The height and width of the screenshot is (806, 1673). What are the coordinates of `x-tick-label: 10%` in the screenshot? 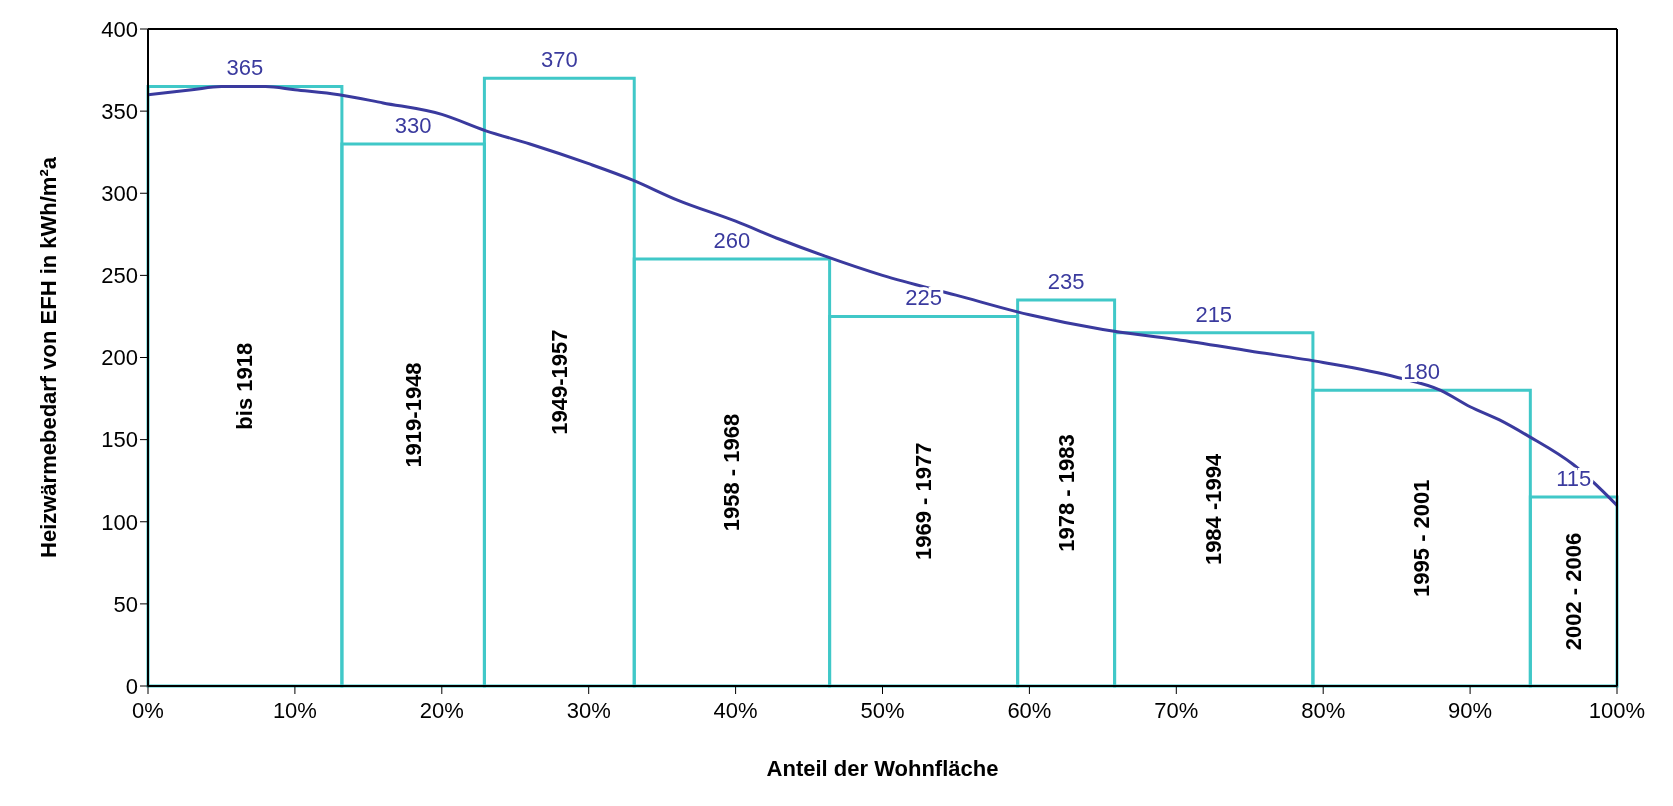 It's located at (294, 710).